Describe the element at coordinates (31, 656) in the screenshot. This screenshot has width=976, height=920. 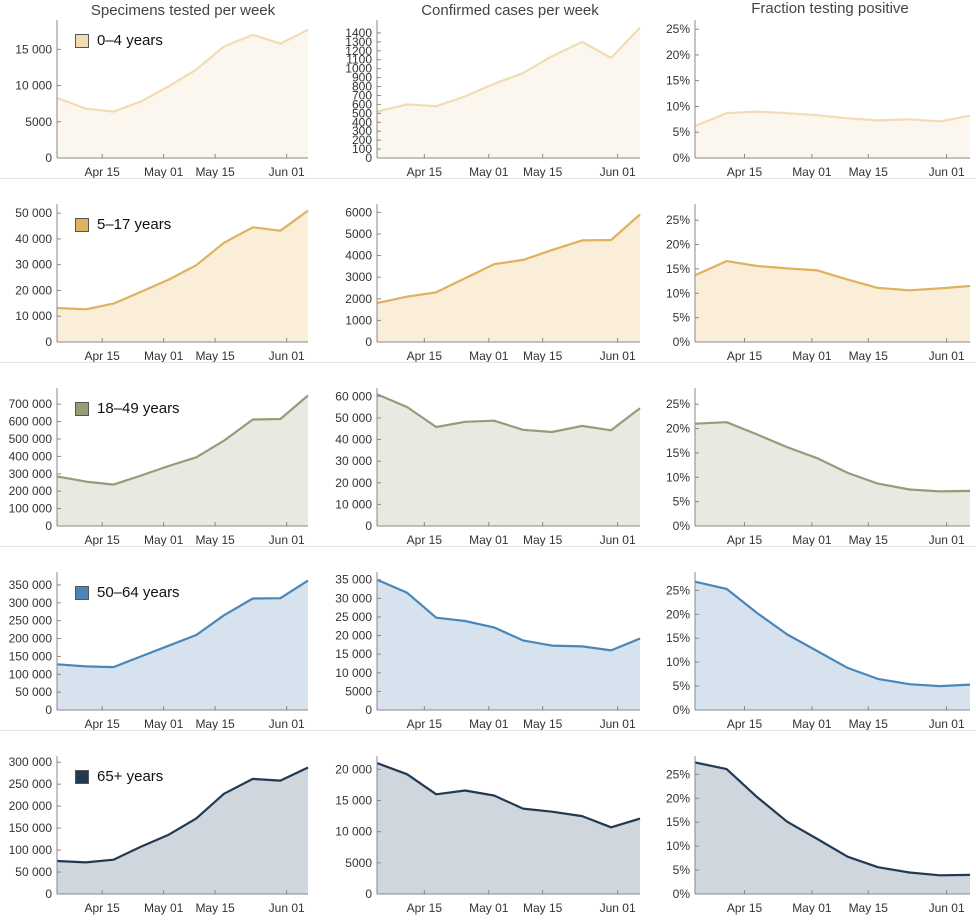
I see `y-tick-label: 150 000` at that location.